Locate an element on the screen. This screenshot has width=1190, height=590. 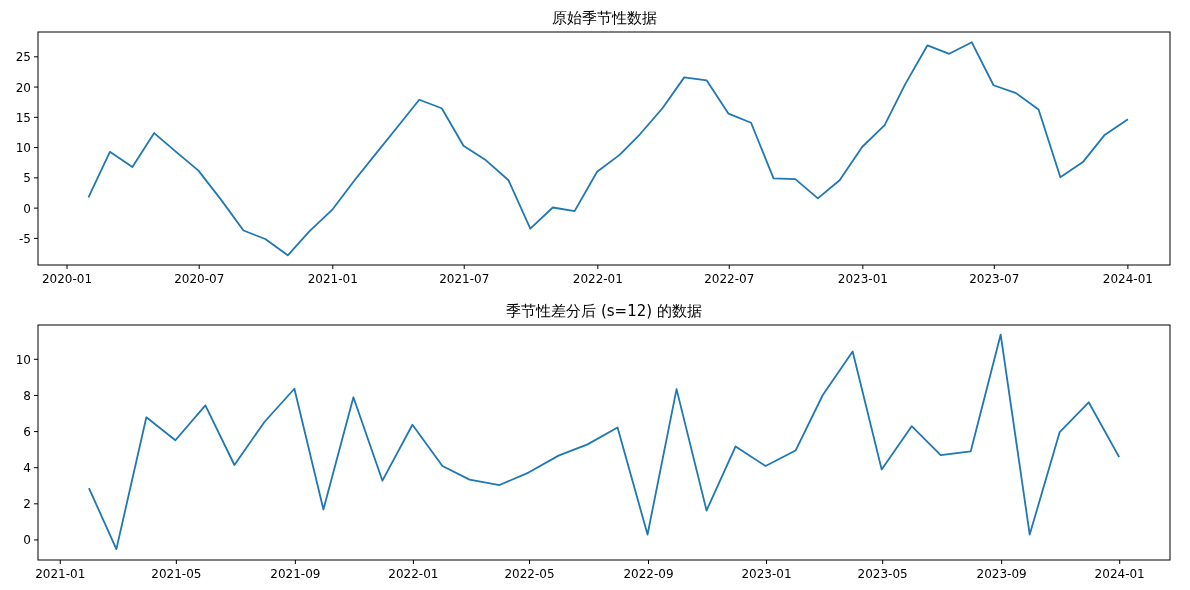
y-tick-label: 15 is located at coordinates (23, 117).